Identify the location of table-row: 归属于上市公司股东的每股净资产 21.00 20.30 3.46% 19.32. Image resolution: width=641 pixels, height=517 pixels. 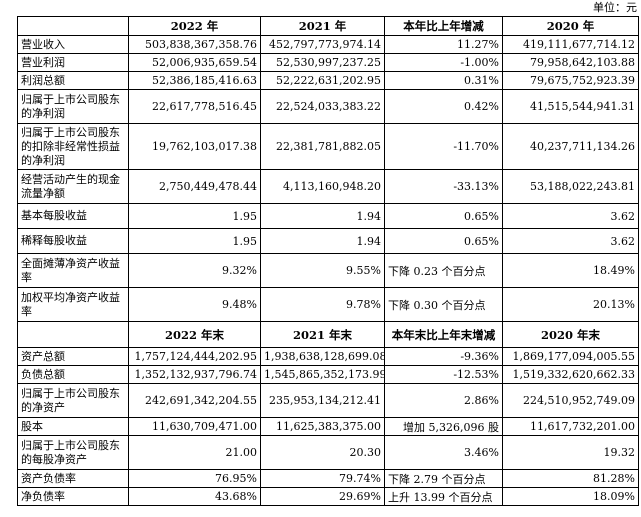
(328, 452).